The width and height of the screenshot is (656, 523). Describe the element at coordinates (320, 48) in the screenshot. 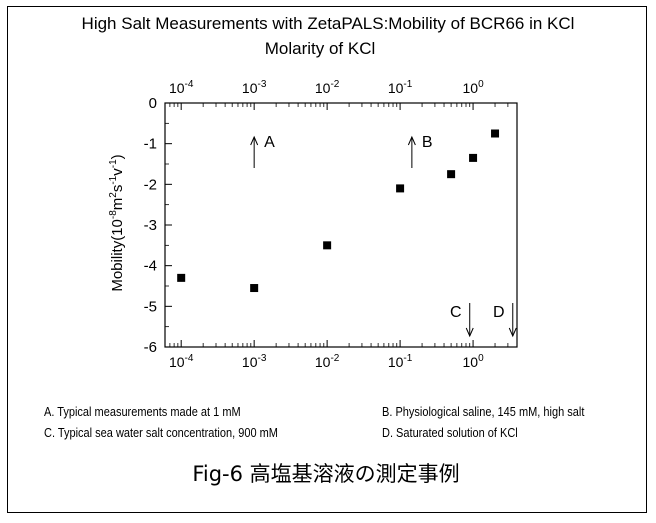

I see `top-axis-label: Molarity of KCl` at that location.